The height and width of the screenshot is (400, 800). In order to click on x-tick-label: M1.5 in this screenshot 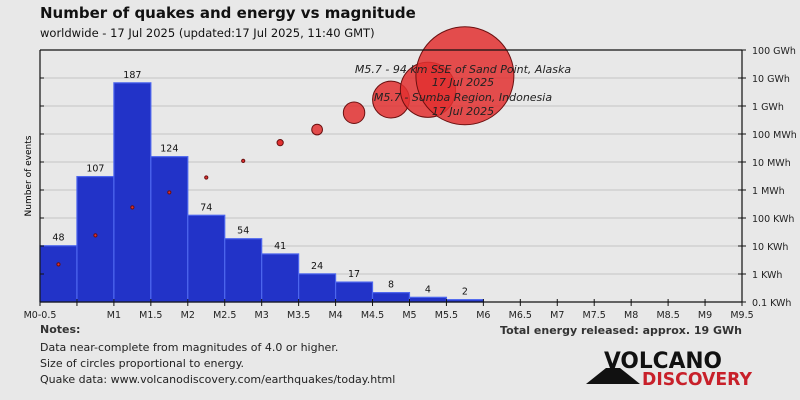, I will do `click(150, 315)`.